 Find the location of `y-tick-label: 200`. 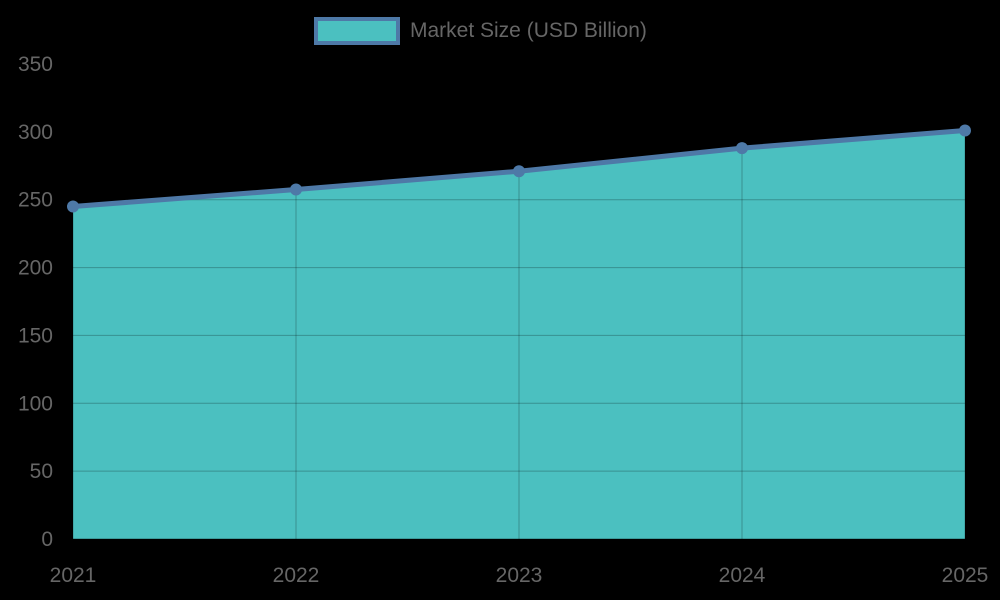

y-tick-label: 200 is located at coordinates (35, 268).